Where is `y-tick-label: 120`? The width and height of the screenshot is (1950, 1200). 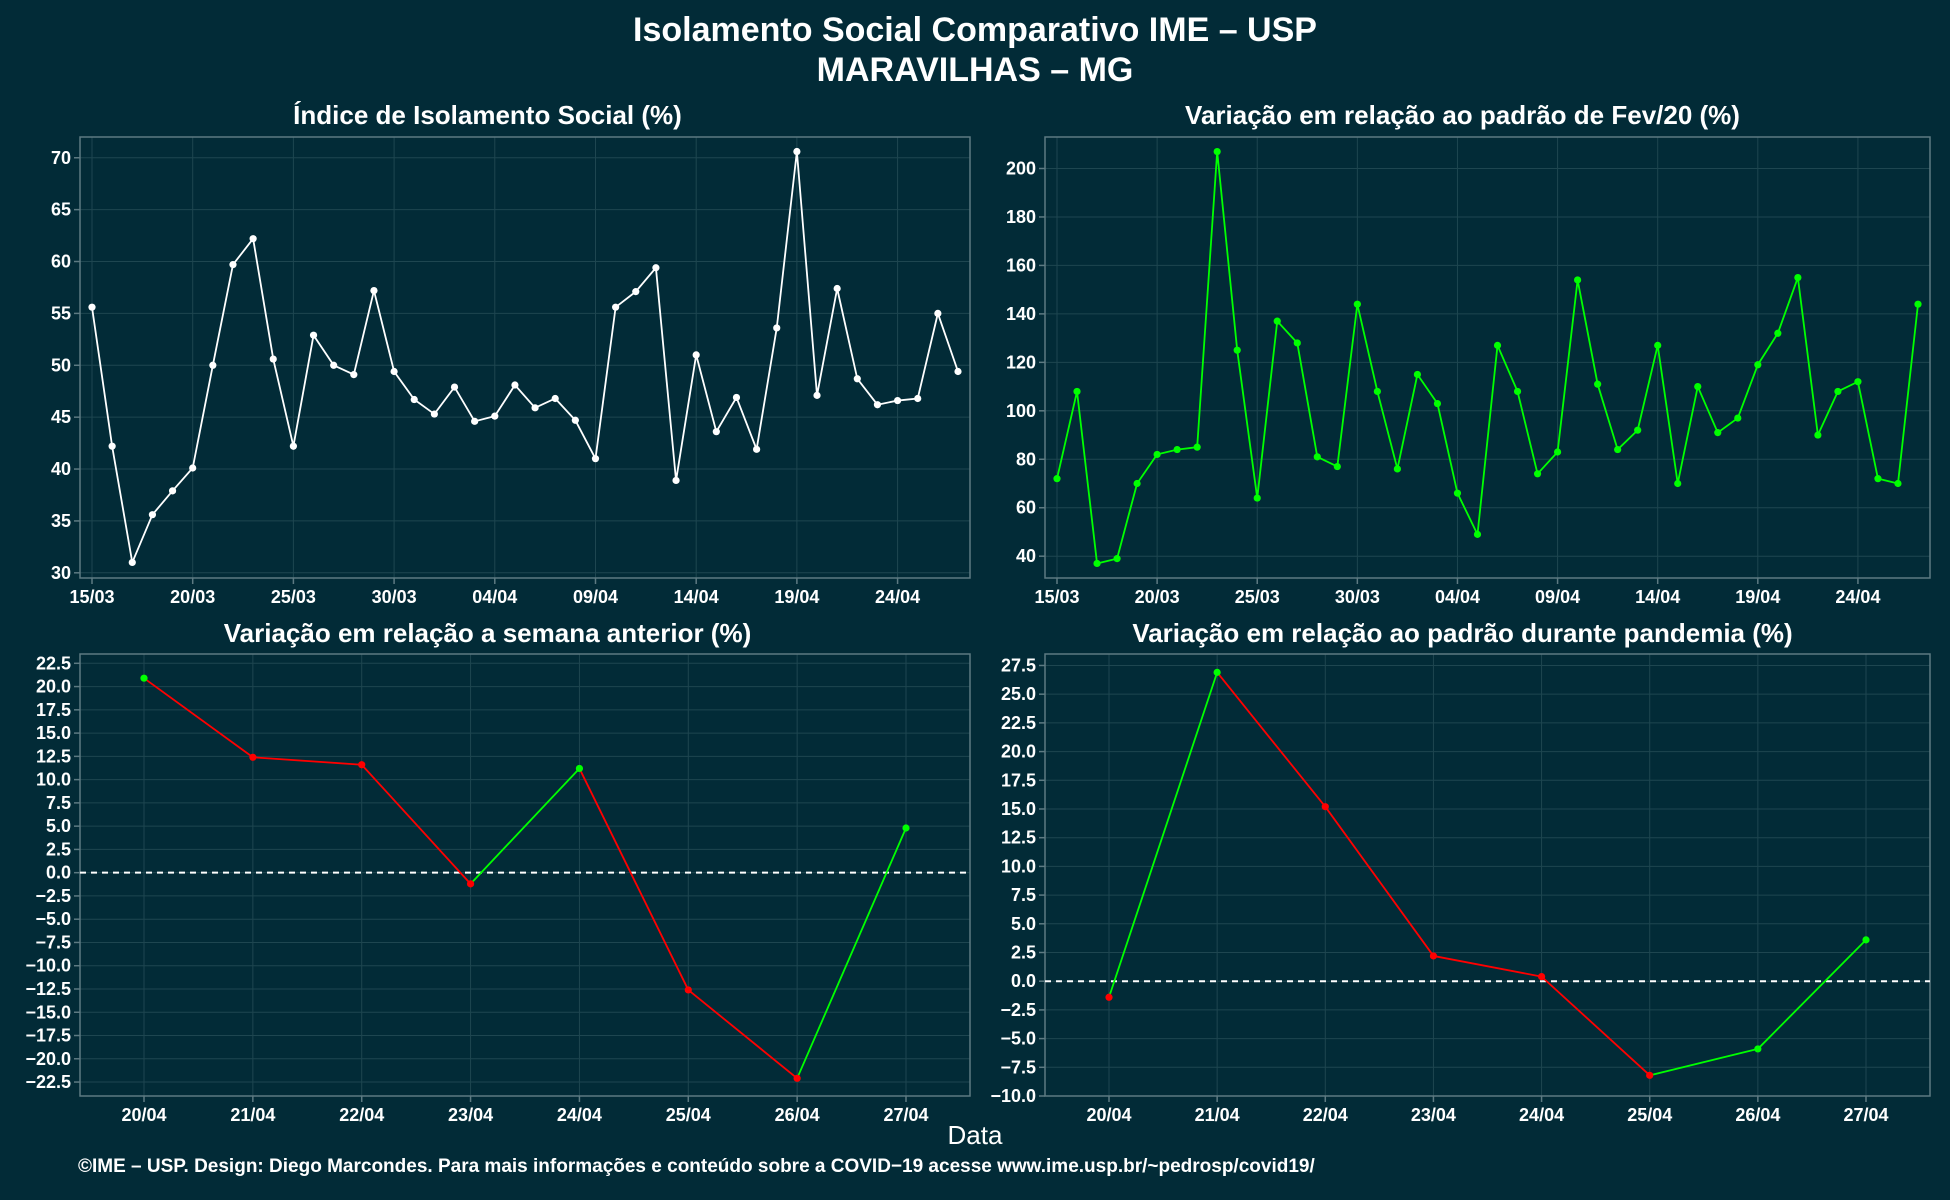
y-tick-label: 120 is located at coordinates (1021, 362).